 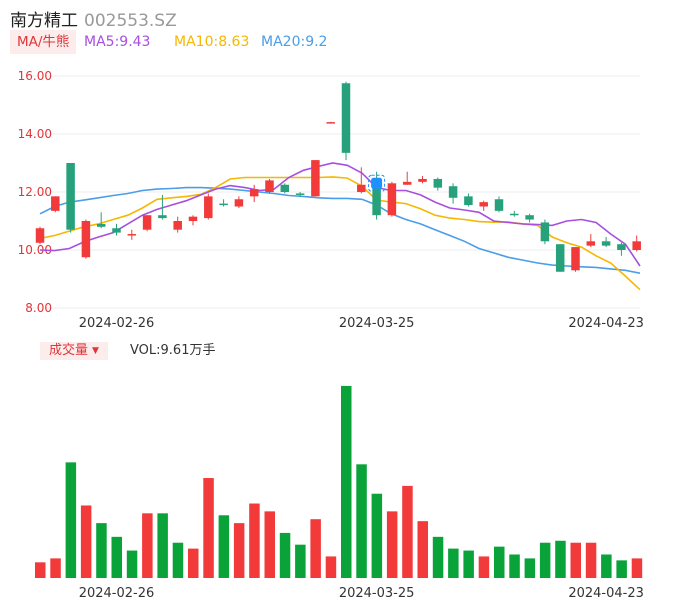 What do you see at coordinates (117, 593) in the screenshot?
I see `volume-date-label: 2024-02-26` at bounding box center [117, 593].